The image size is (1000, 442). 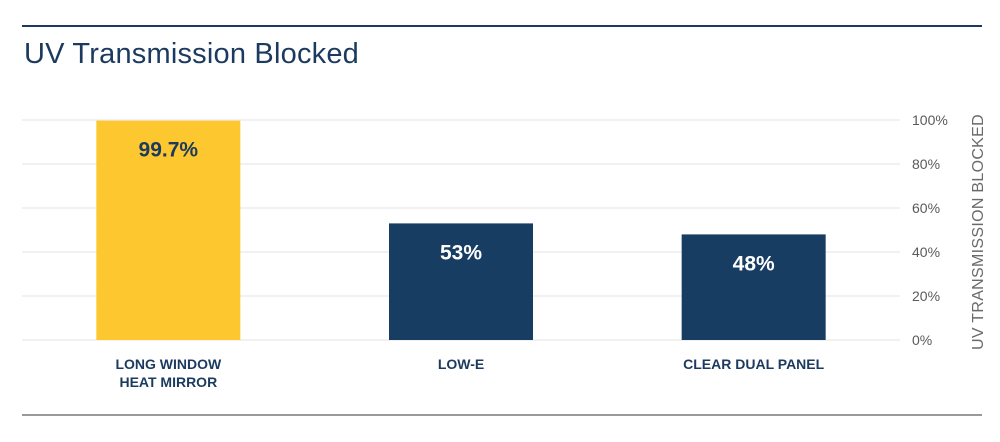 What do you see at coordinates (168, 364) in the screenshot?
I see `x-category-label: LONG WINDOW` at bounding box center [168, 364].